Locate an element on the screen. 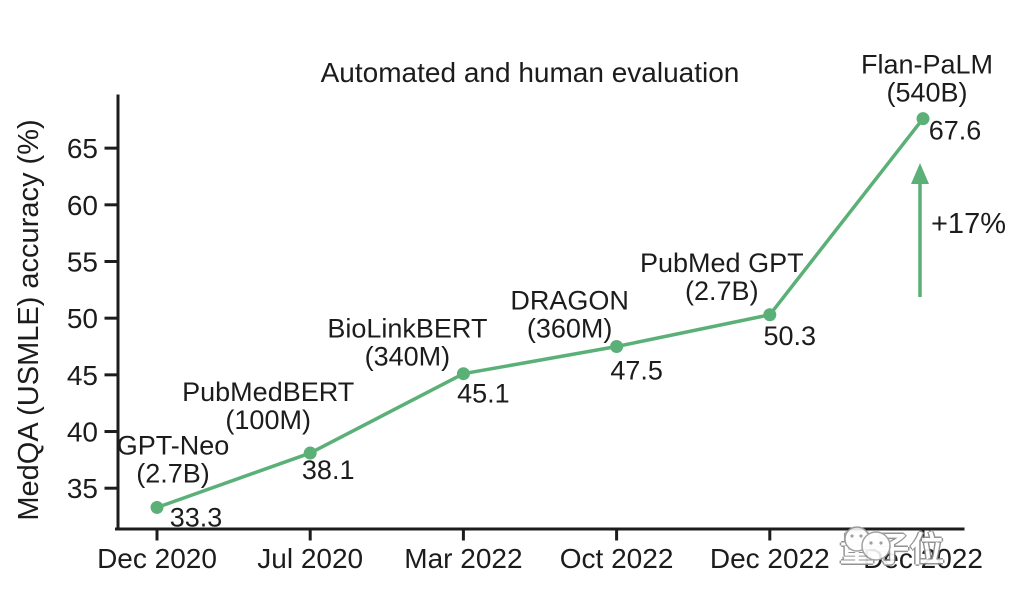 The width and height of the screenshot is (1016, 594). y-tick-label: 50 is located at coordinates (82, 318).